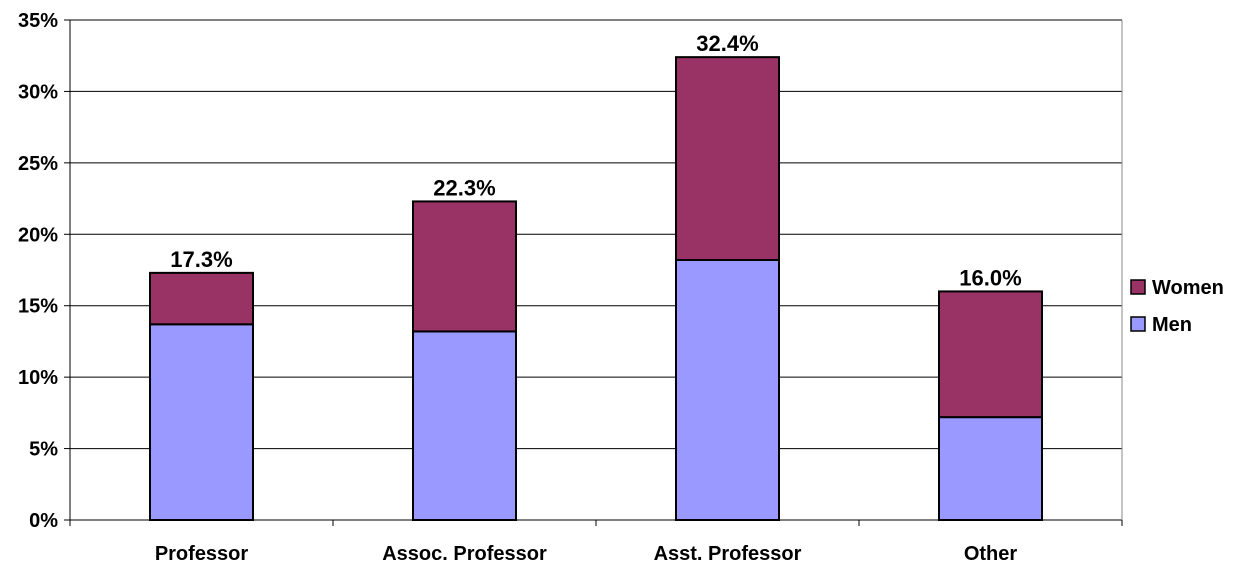 This screenshot has width=1237, height=568. I want to click on y-axis-tick-labels: 0% 5% 10% 15% 20% 25% 30% 35%, so click(44, 271).